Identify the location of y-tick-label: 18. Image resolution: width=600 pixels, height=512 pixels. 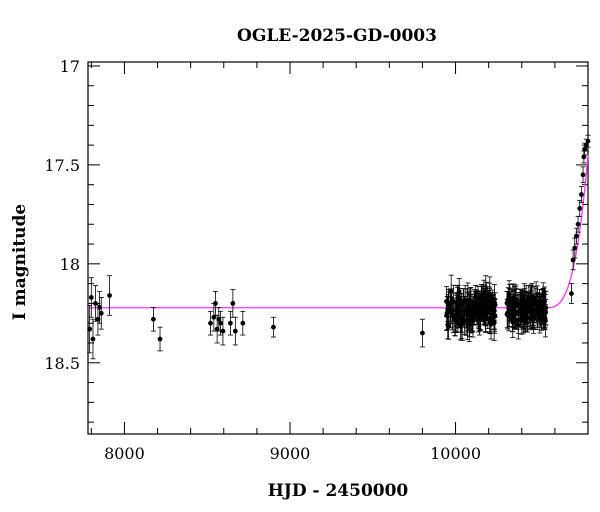
(70, 264).